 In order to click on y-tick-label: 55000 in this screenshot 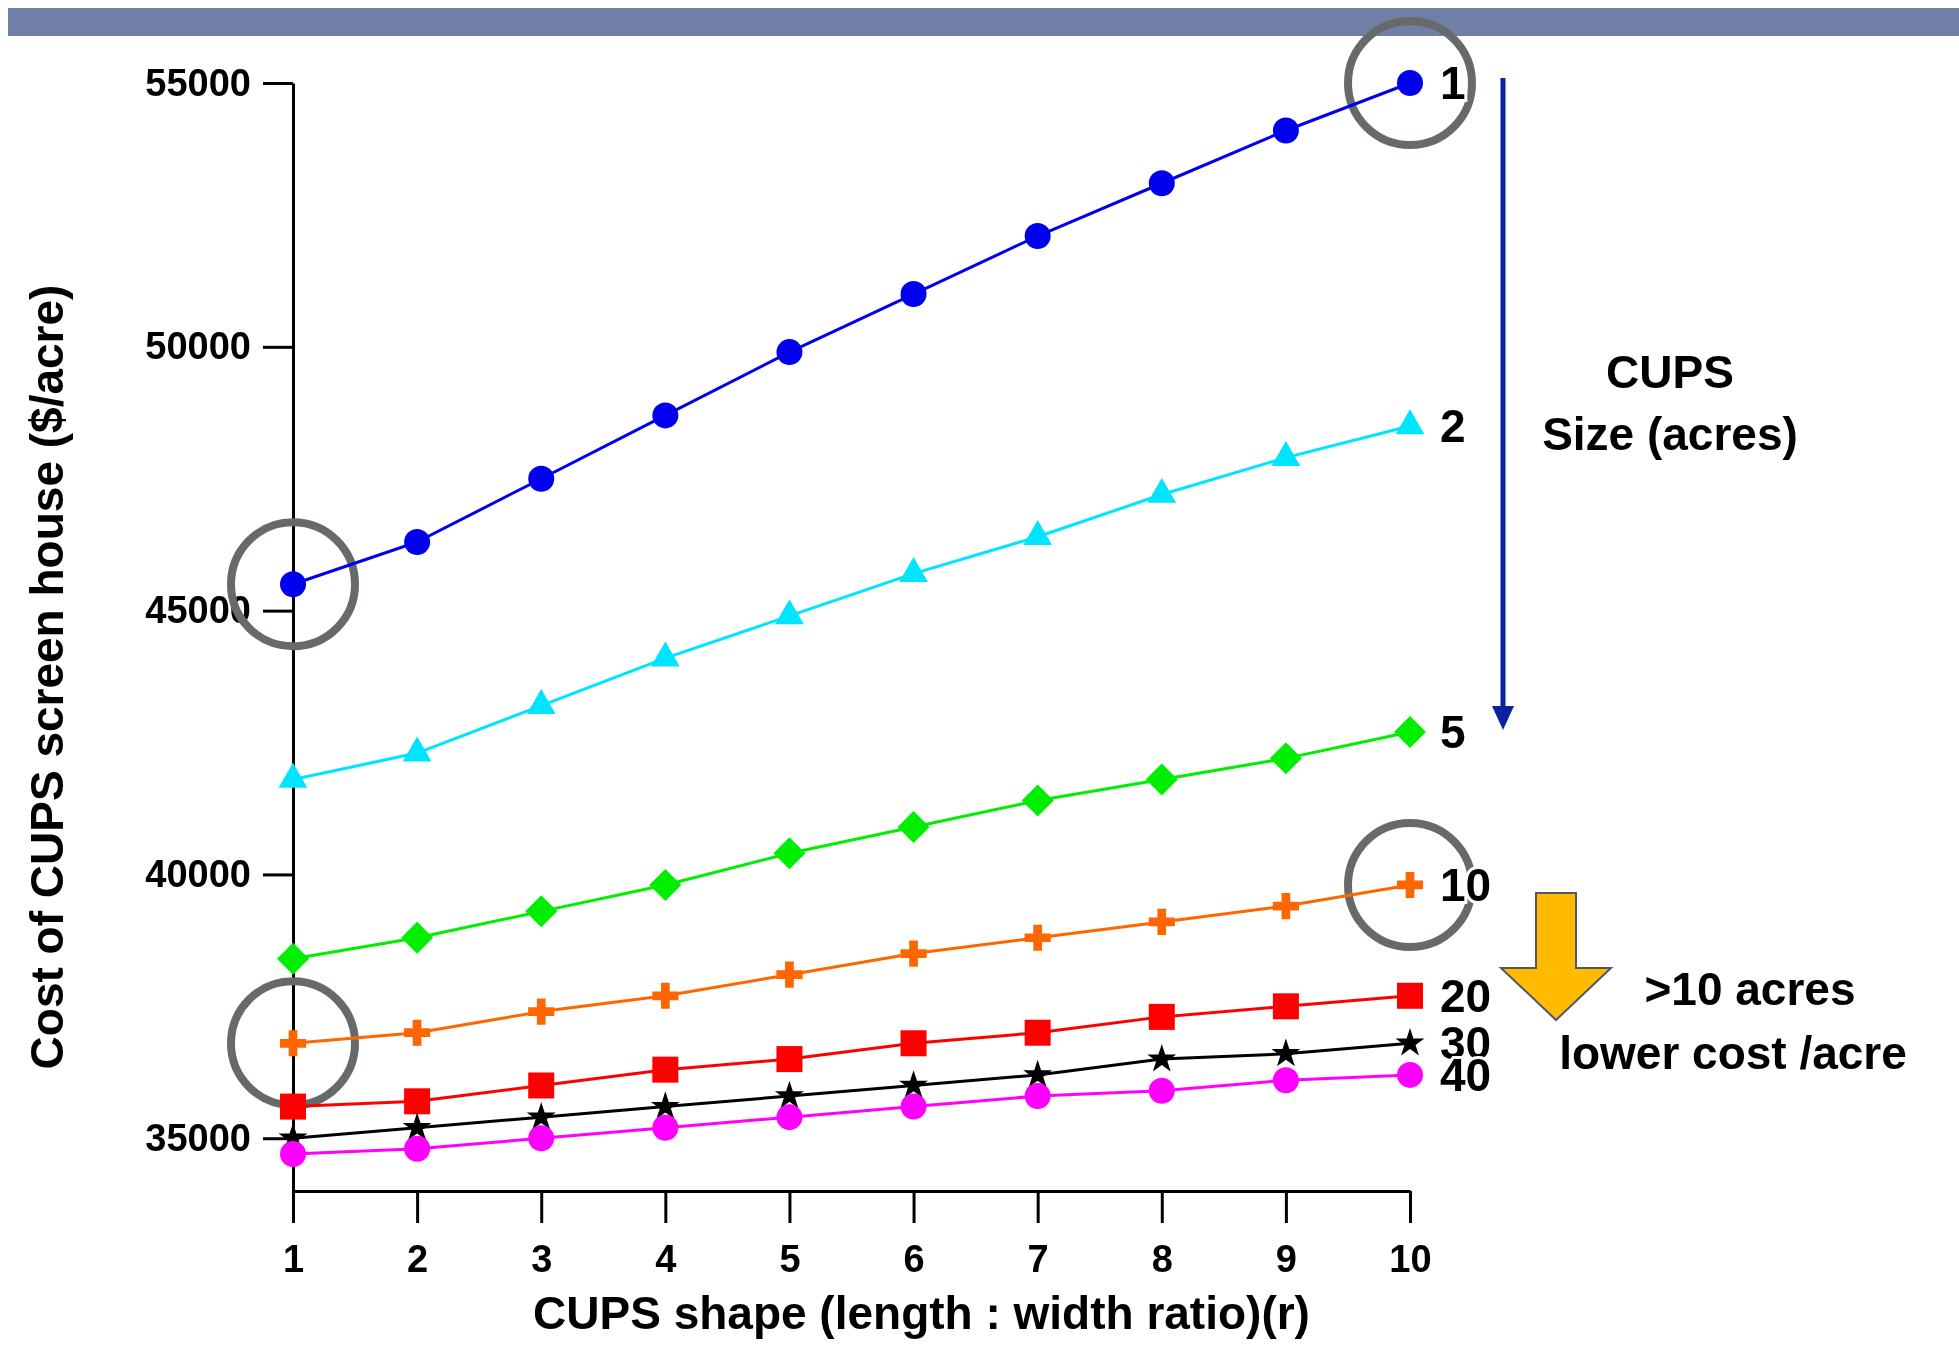, I will do `click(198, 82)`.